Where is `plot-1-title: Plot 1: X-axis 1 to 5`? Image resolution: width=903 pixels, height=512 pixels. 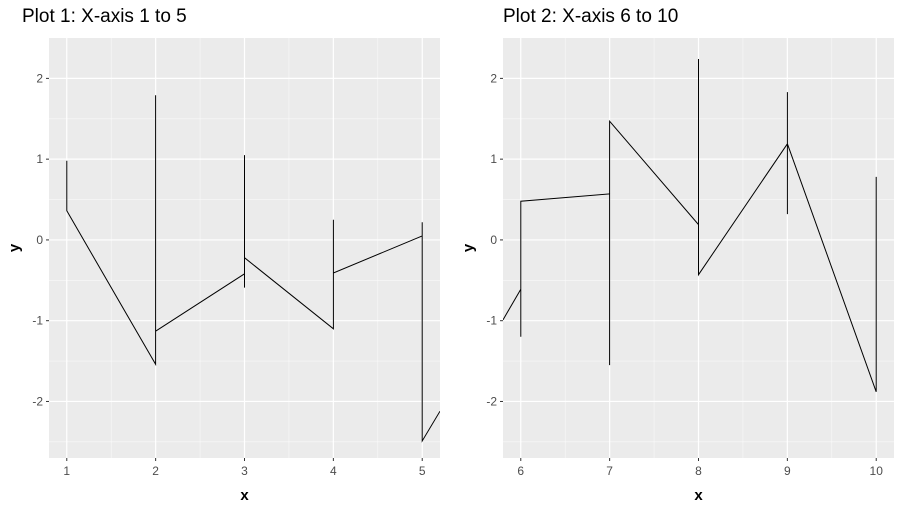 plot-1-title: Plot 1: X-axis 1 to 5 is located at coordinates (104, 16).